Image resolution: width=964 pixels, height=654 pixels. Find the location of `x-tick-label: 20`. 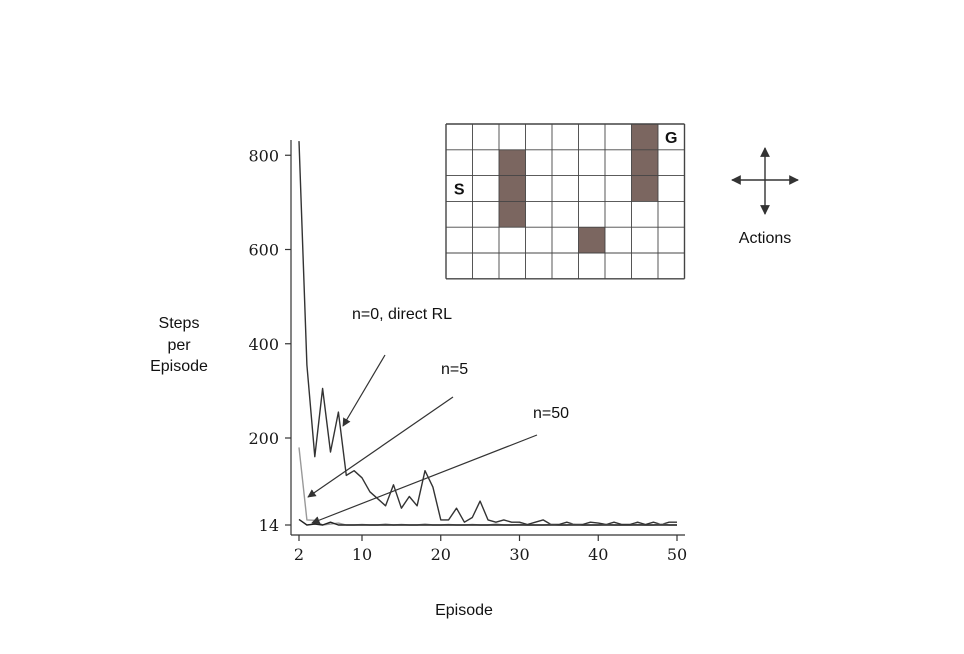

x-tick-label: 20 is located at coordinates (441, 554).